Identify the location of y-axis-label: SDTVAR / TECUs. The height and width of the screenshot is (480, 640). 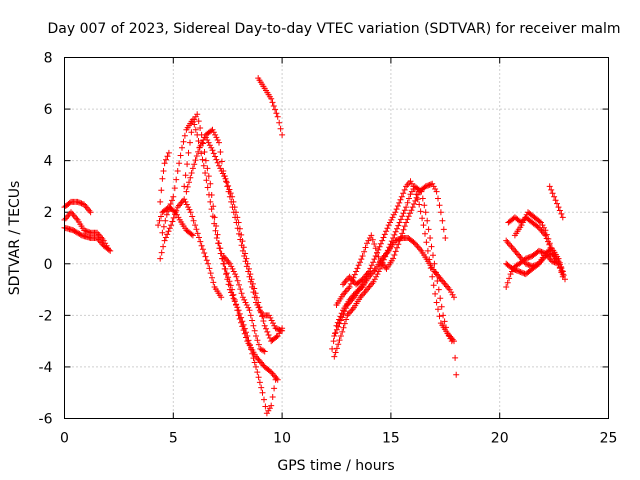
(15, 238).